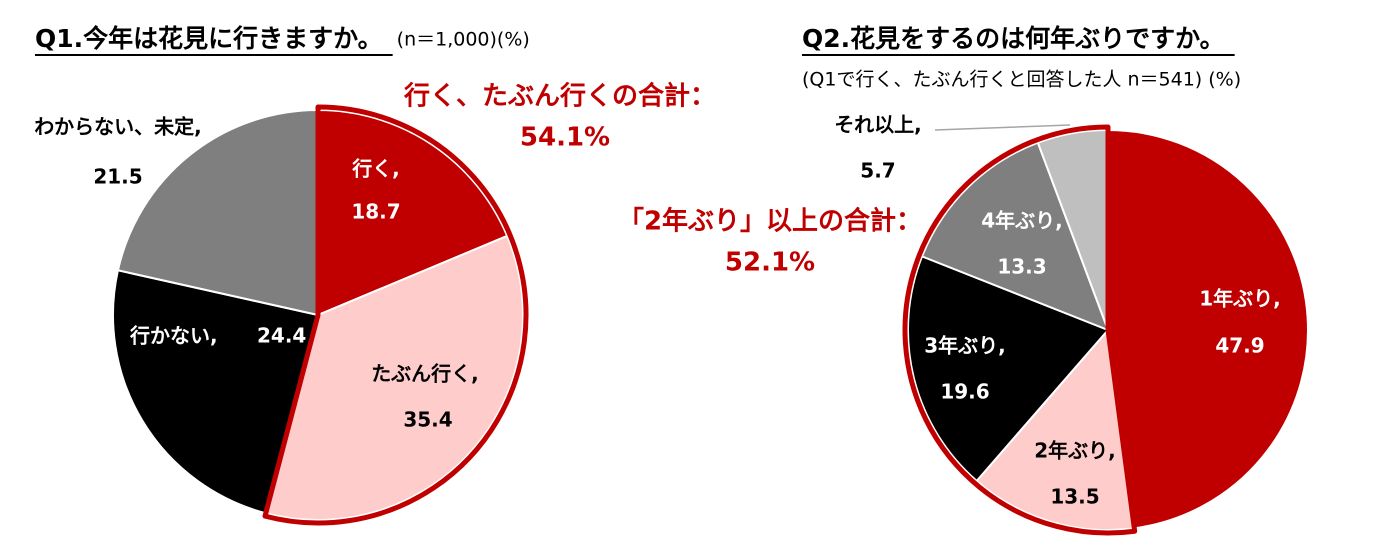 This screenshot has width=1400, height=550. I want to click on slice-value: 13.3, so click(1021, 267).